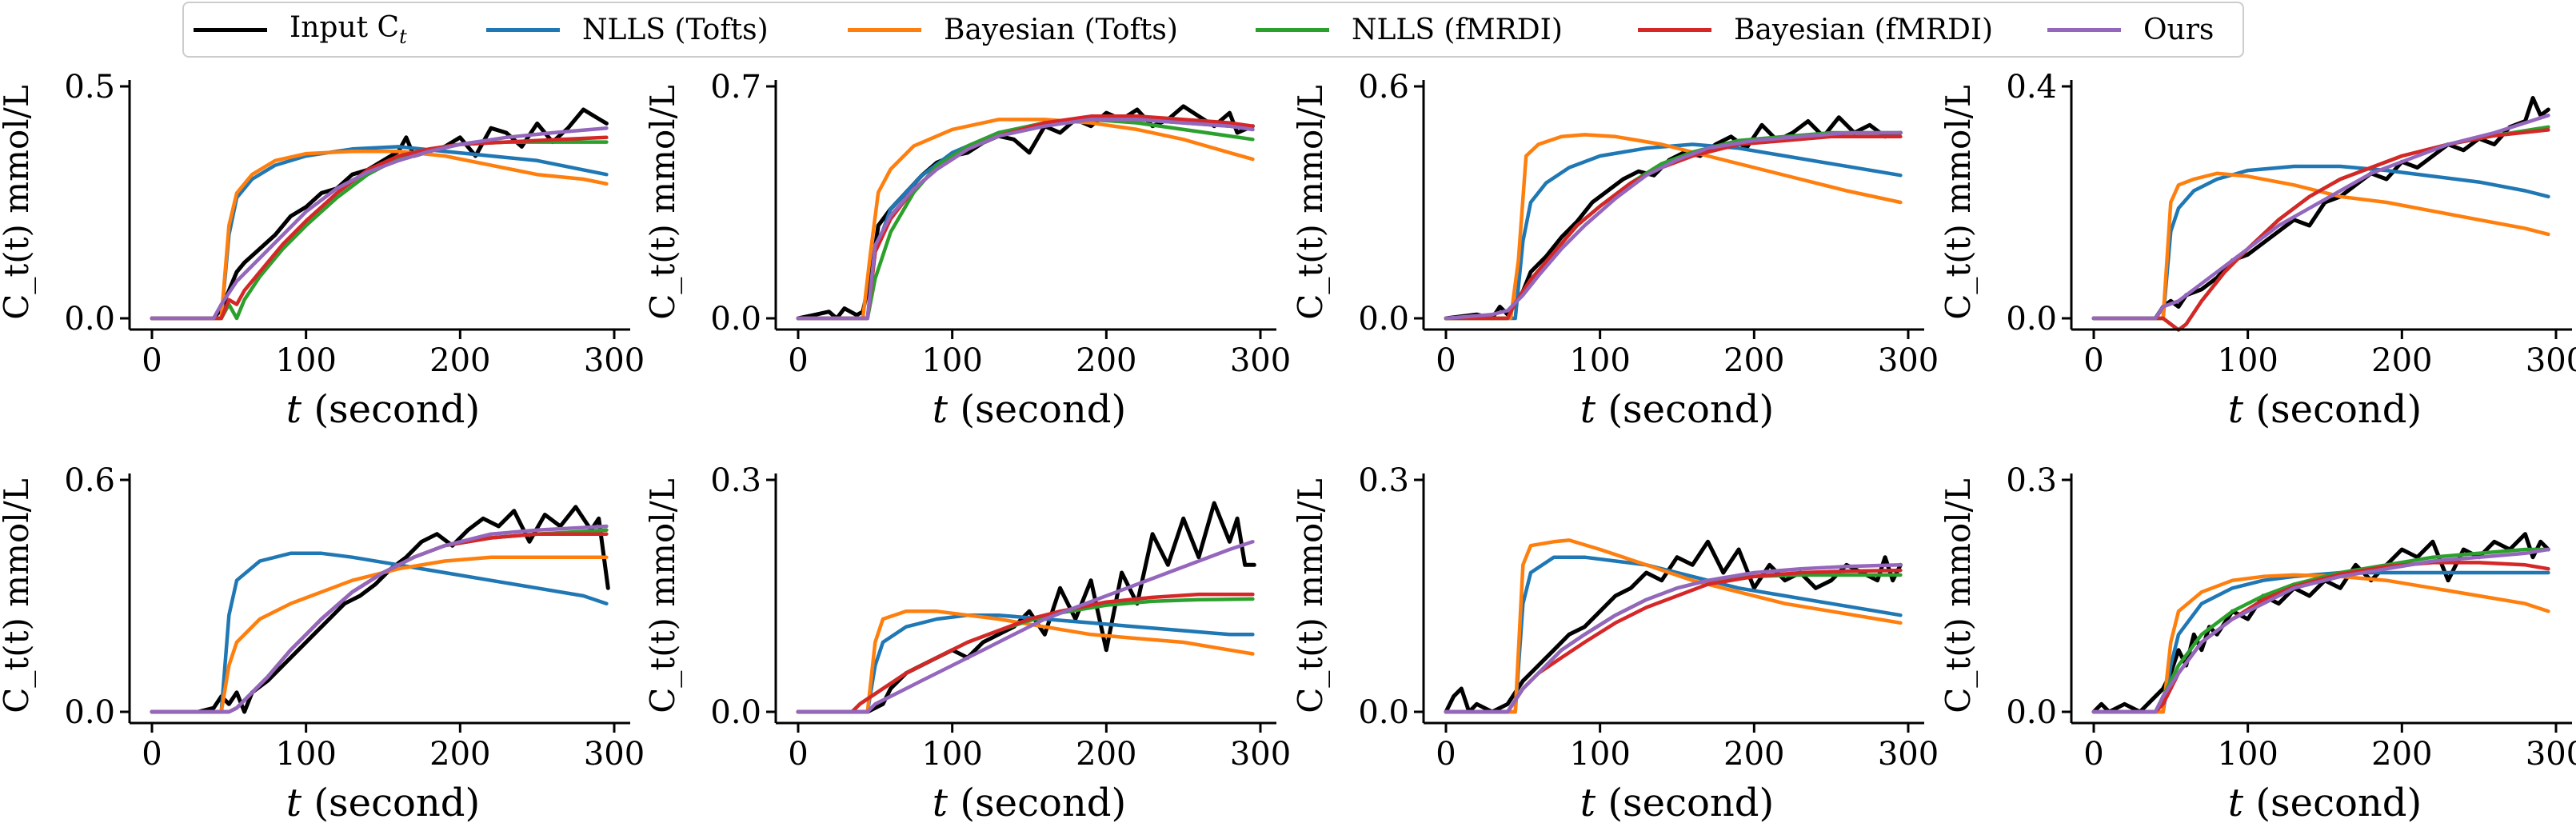  Describe the element at coordinates (736, 480) in the screenshot. I see `y-tick-label: 0.3` at that location.